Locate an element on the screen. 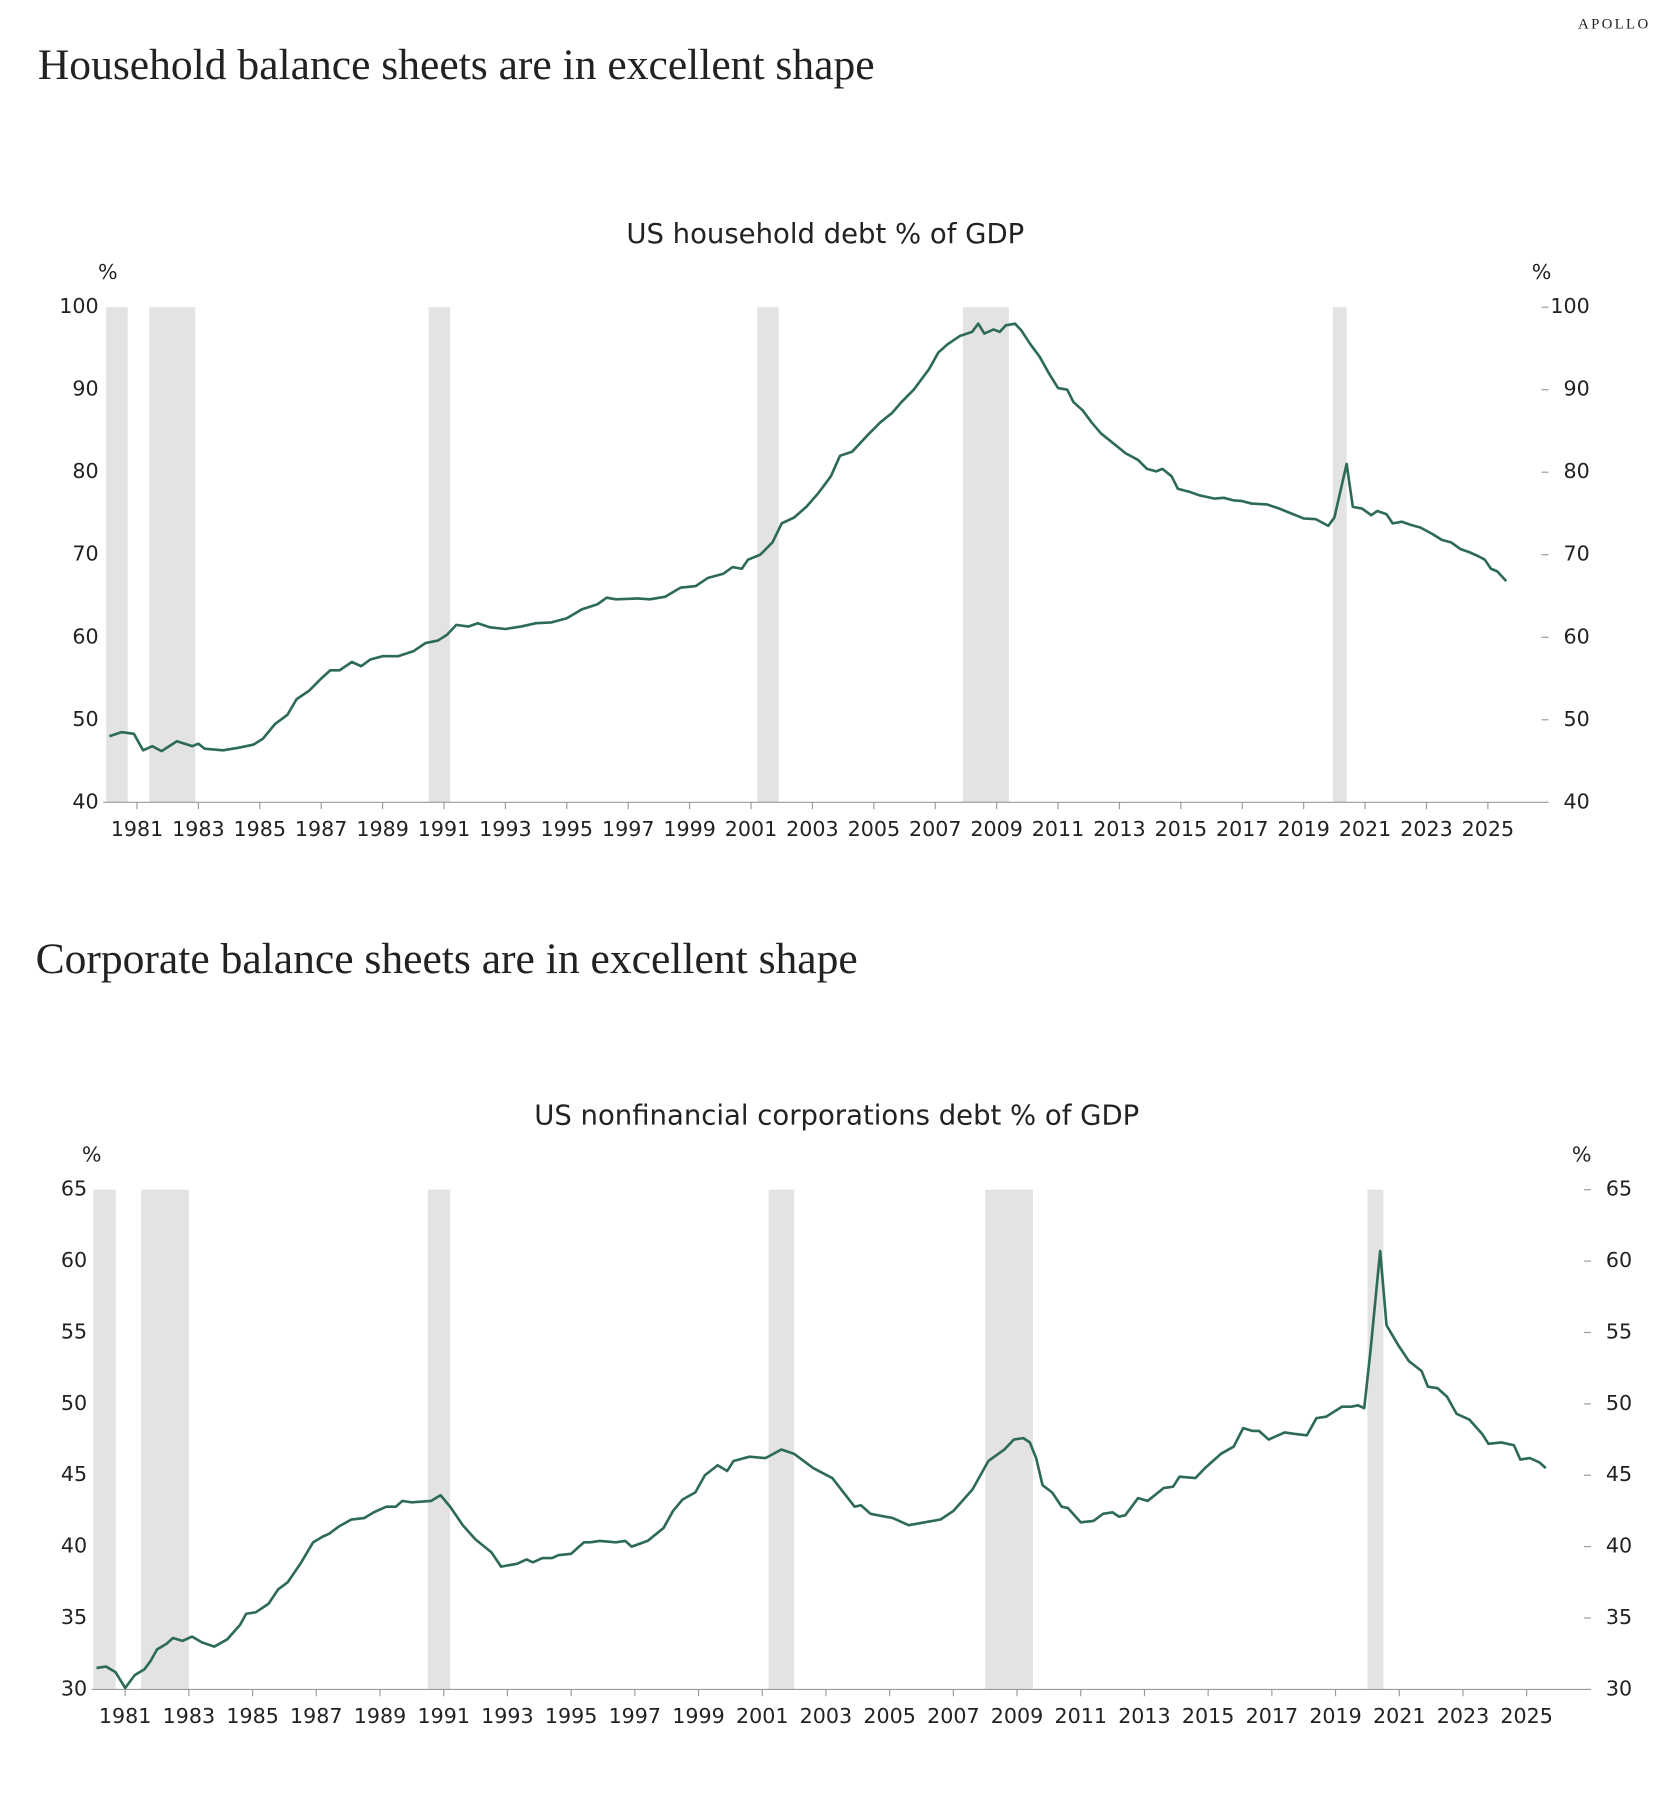 The height and width of the screenshot is (1796, 1662). y-tick-label-left: 30 is located at coordinates (74, 1688).